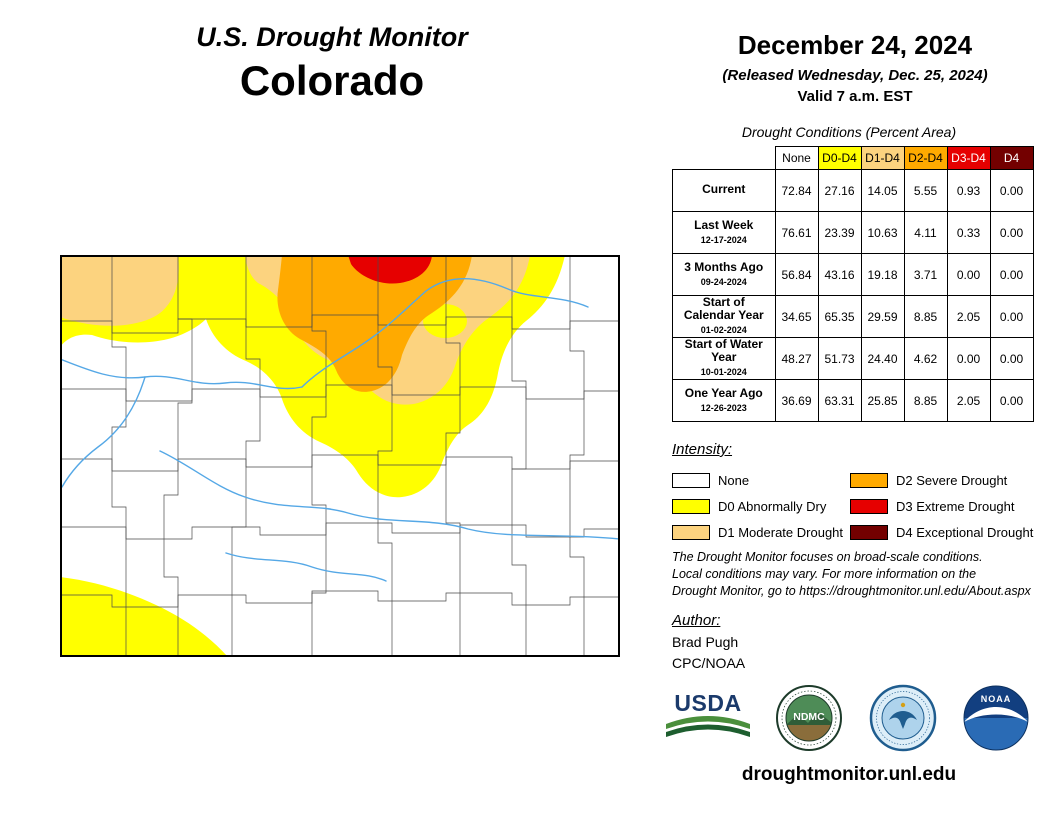 The height and width of the screenshot is (816, 1056). What do you see at coordinates (839, 274) in the screenshot?
I see `value-cell: 43.16` at bounding box center [839, 274].